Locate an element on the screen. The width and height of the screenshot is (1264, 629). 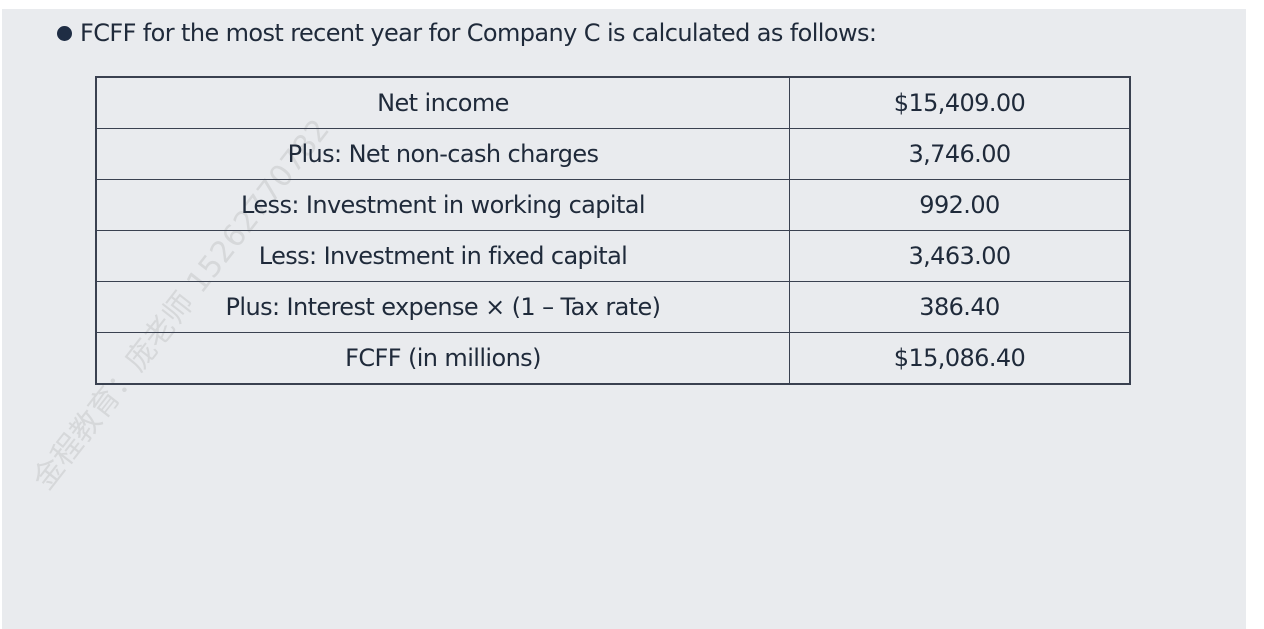
row-label: Plus: Net non-cash charges is located at coordinates (442, 154).